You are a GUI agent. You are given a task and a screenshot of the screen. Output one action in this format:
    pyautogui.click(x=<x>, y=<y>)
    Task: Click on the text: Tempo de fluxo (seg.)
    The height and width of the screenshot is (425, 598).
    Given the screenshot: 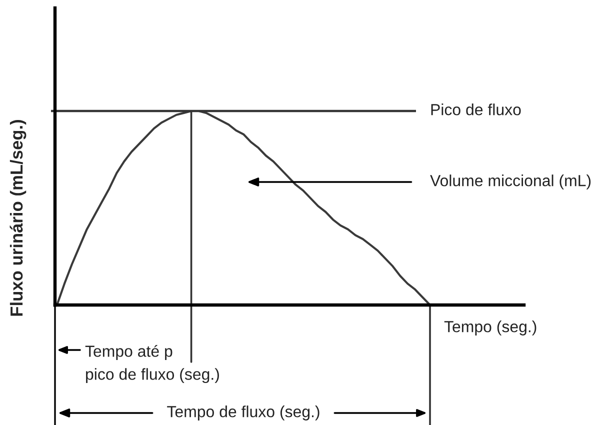 What is the action you would take?
    pyautogui.click(x=243, y=413)
    